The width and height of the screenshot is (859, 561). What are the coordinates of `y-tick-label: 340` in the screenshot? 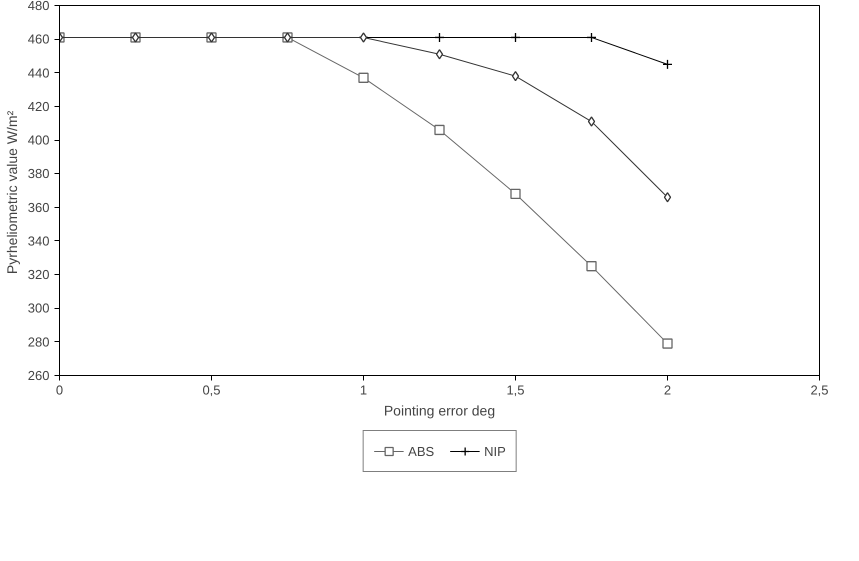 It's located at (39, 240).